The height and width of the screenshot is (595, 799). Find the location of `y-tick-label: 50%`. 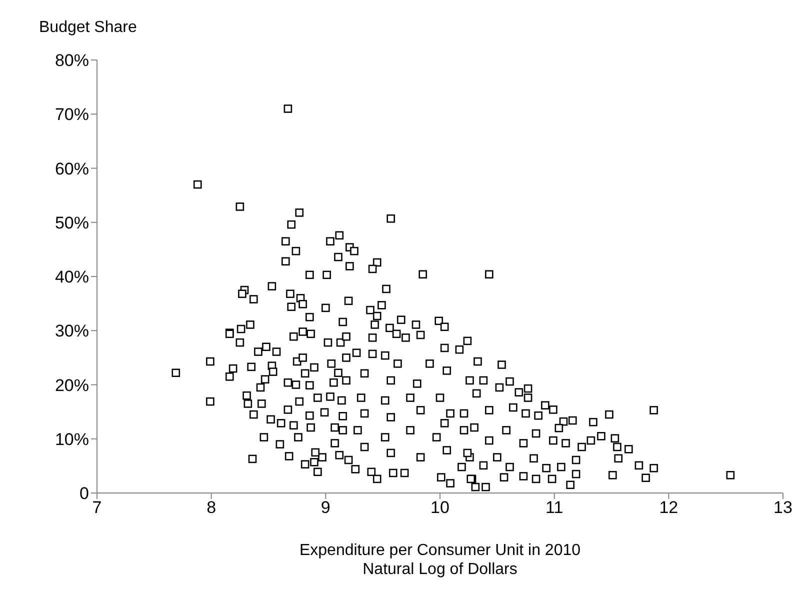

y-tick-label: 50% is located at coordinates (71, 222).